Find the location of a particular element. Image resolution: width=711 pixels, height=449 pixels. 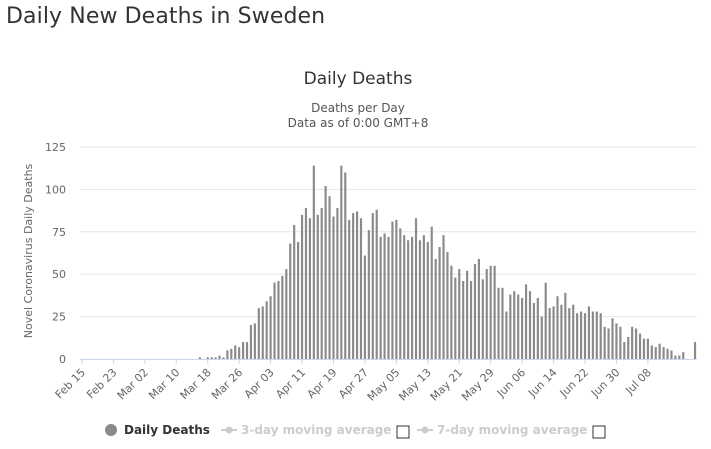

legend-item-3day-average: 3-day moving average is located at coordinates (315, 431).